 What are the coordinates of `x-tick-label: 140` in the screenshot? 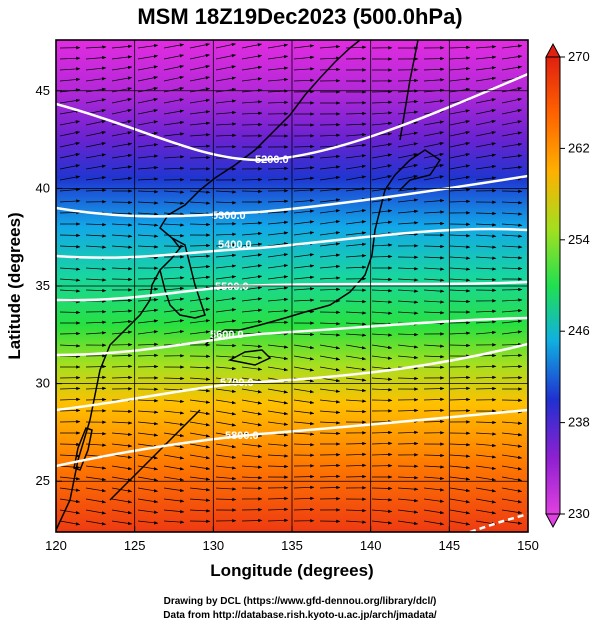 It's located at (371, 545).